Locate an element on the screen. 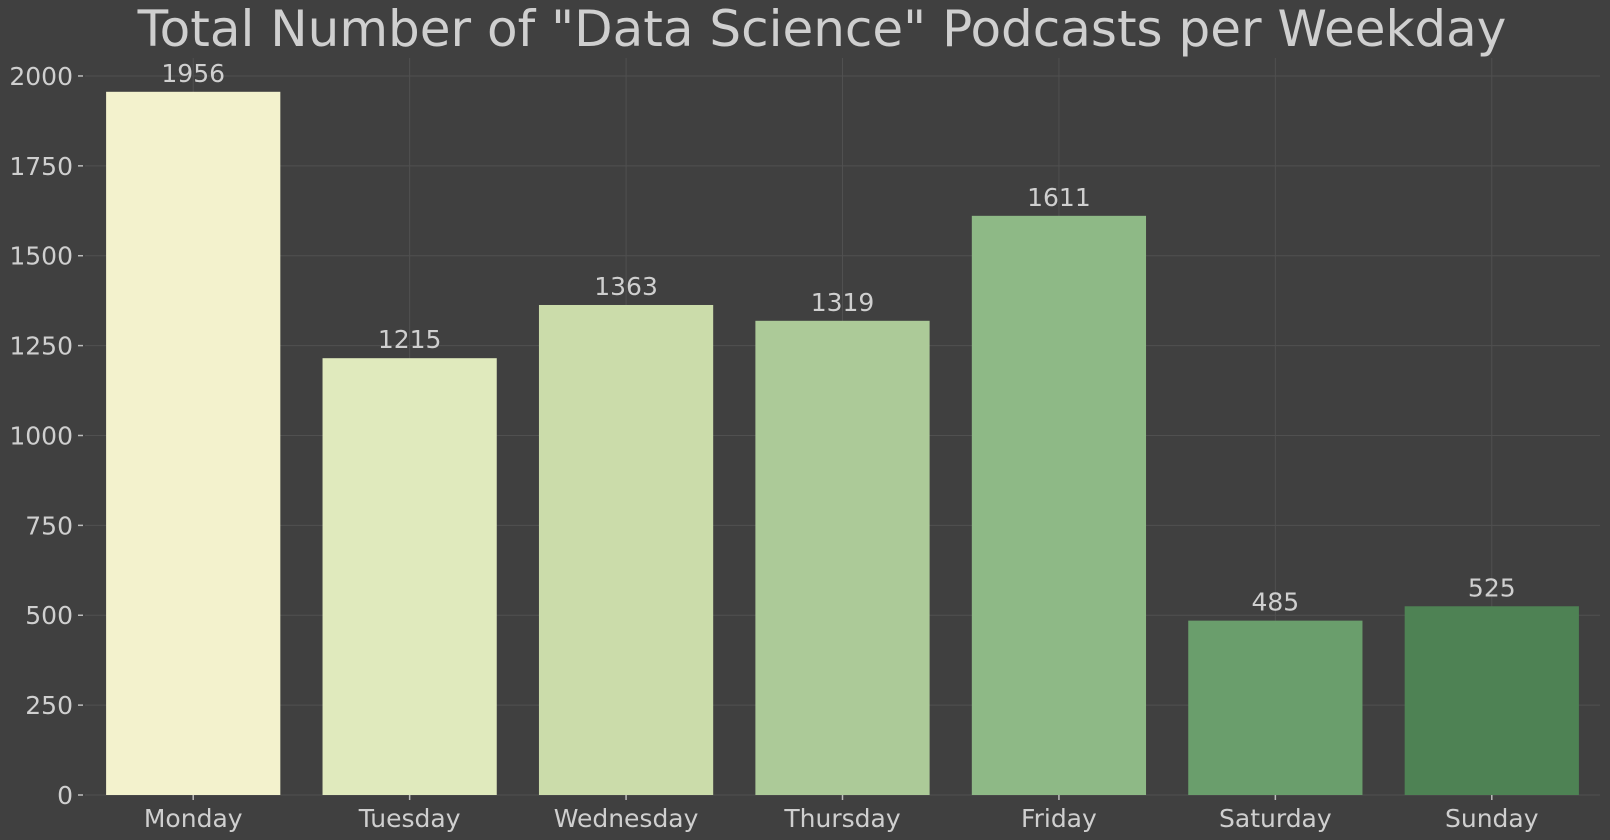 The height and width of the screenshot is (840, 1610). y-tick-label: 1750 is located at coordinates (41, 166).